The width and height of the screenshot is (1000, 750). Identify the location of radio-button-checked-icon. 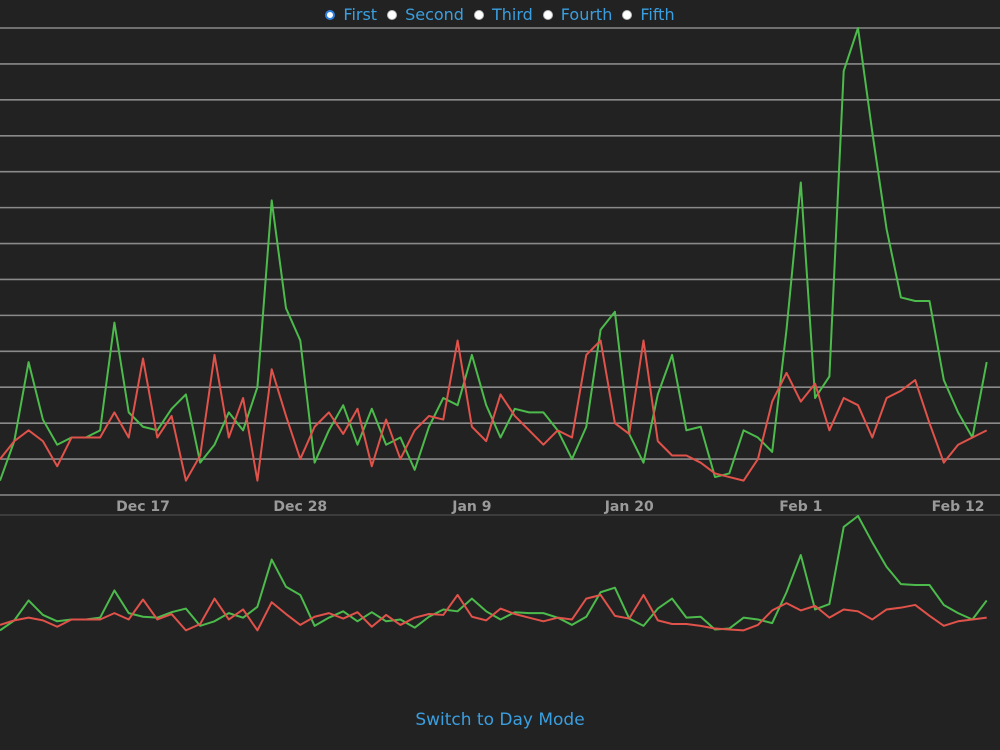
(330, 14).